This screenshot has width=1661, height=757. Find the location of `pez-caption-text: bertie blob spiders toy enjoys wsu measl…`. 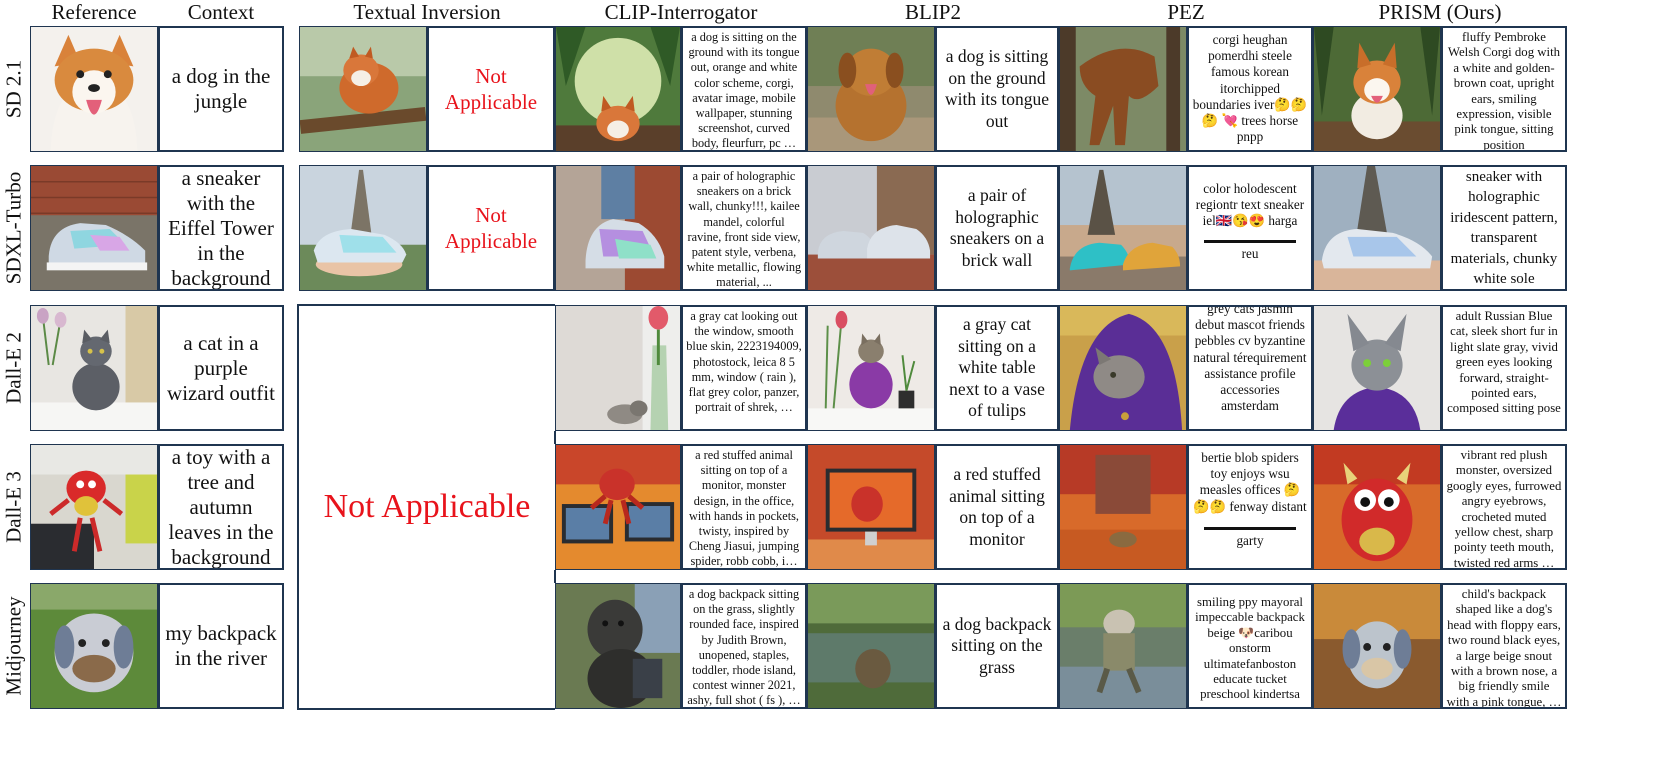

pez-caption-text: bertie blob spiders toy enjoys wsu measl… is located at coordinates (1250, 482).